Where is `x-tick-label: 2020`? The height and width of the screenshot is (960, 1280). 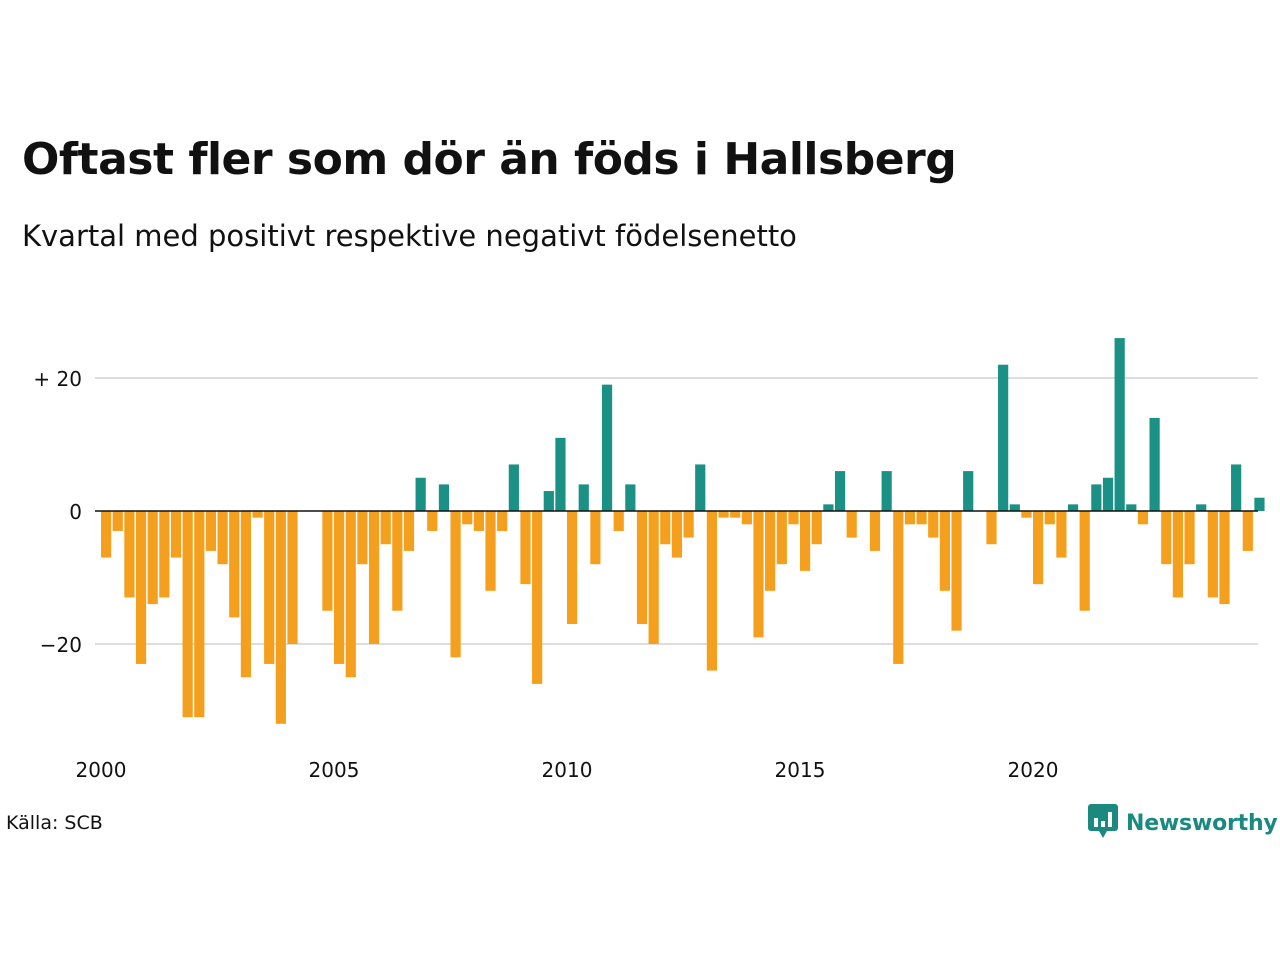 x-tick-label: 2020 is located at coordinates (1033, 770).